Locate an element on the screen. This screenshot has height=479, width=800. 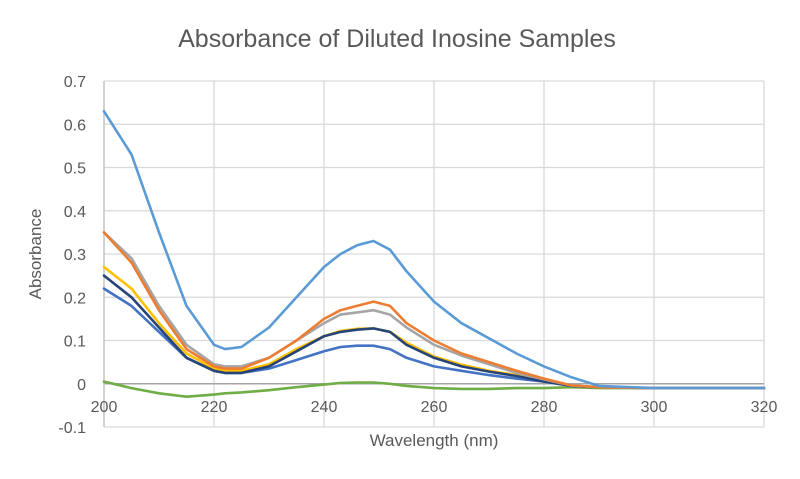
x-tick-label: 260 is located at coordinates (434, 407).